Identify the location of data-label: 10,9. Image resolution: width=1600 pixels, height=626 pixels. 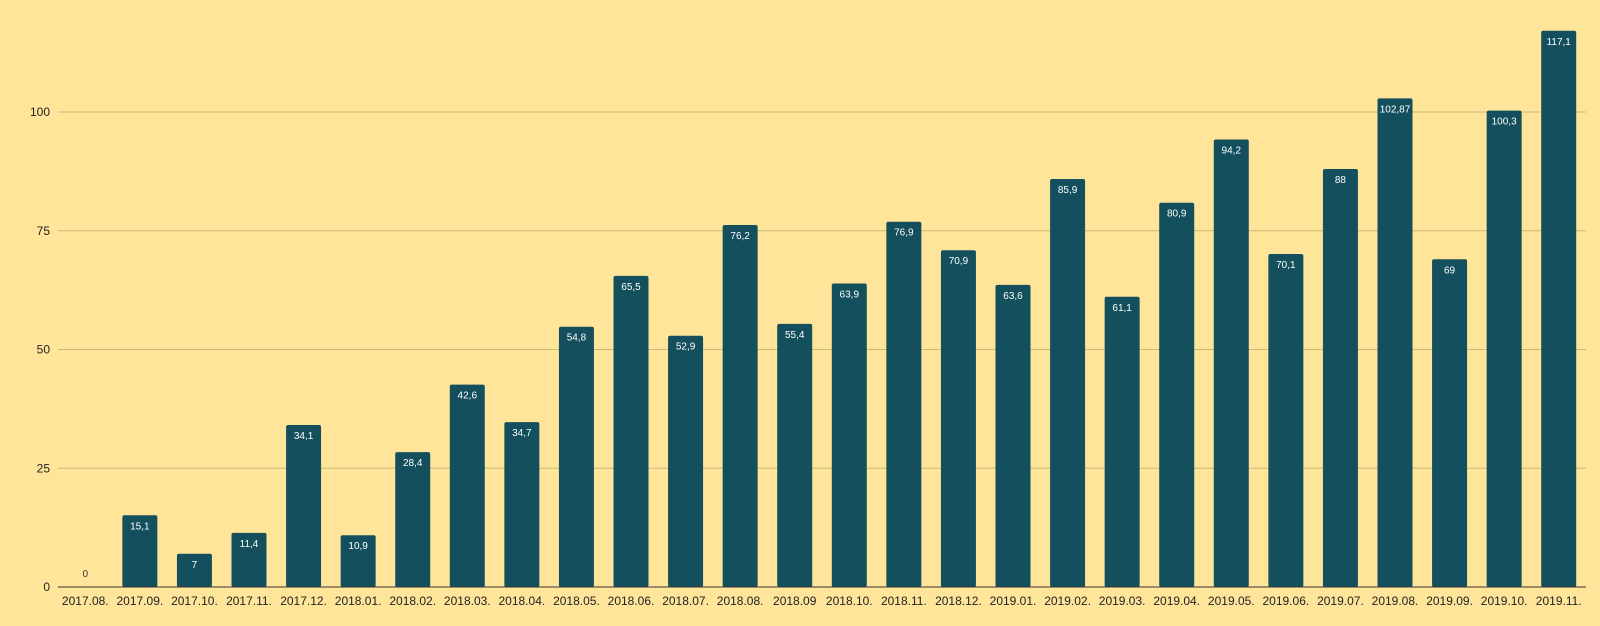
(358, 546).